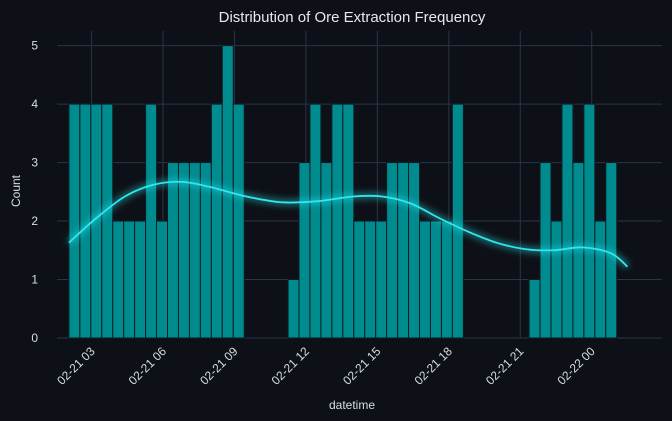 The width and height of the screenshot is (672, 421). Describe the element at coordinates (34, 46) in the screenshot. I see `y-tick-label: 5` at that location.